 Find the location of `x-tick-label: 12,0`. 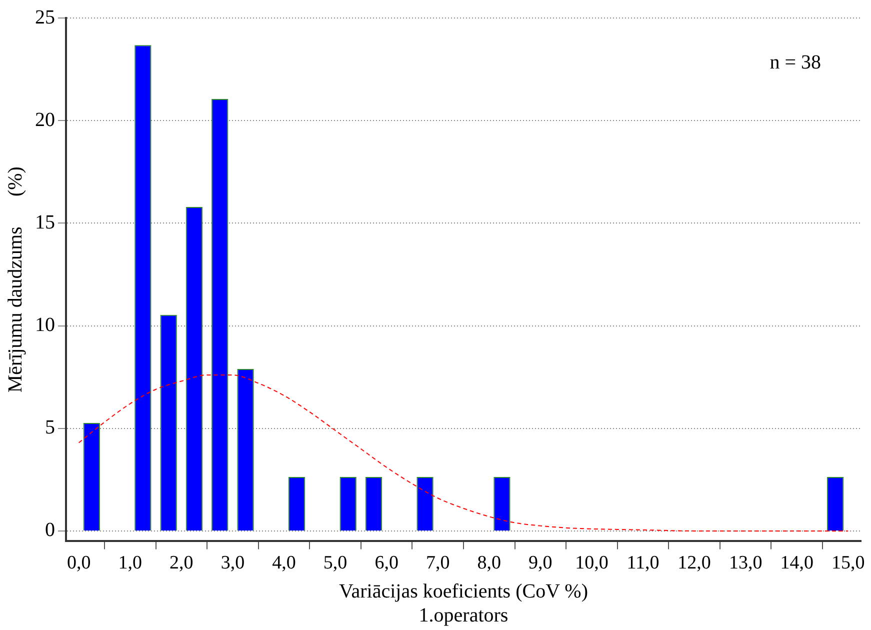

x-tick-label: 12,0 is located at coordinates (694, 563).